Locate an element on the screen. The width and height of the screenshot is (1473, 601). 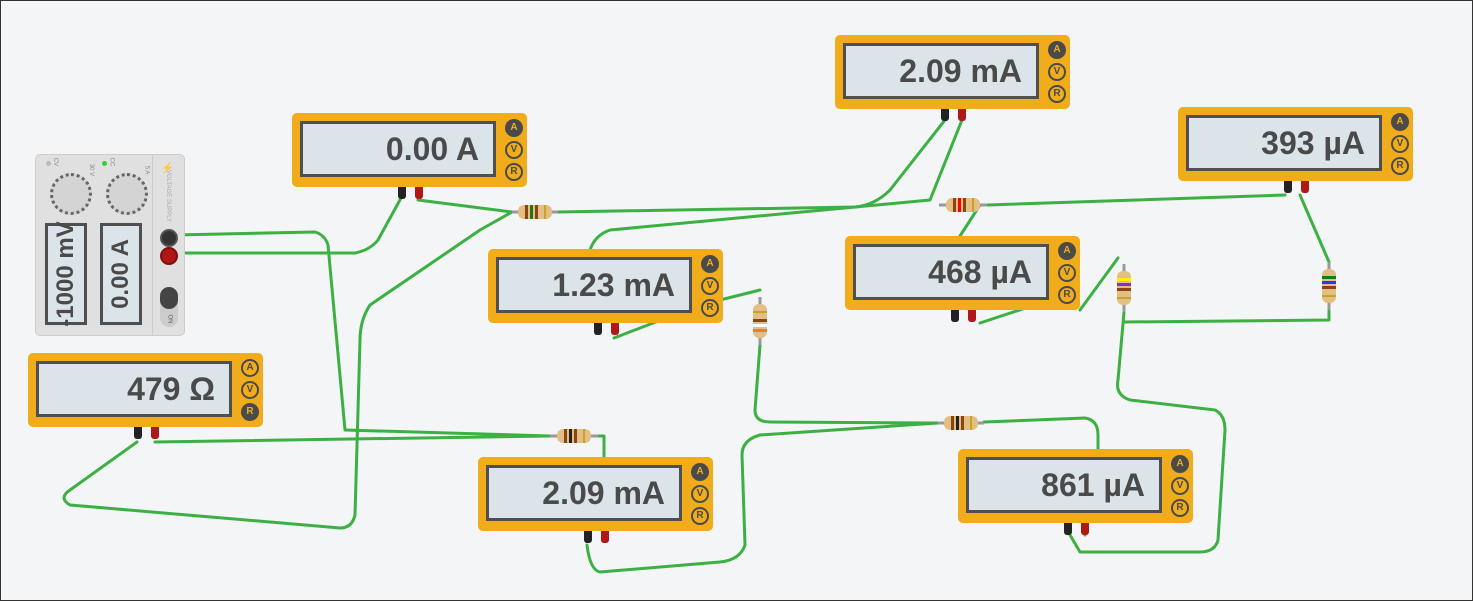
meter-reading: 0.00 A is located at coordinates (398, 149).